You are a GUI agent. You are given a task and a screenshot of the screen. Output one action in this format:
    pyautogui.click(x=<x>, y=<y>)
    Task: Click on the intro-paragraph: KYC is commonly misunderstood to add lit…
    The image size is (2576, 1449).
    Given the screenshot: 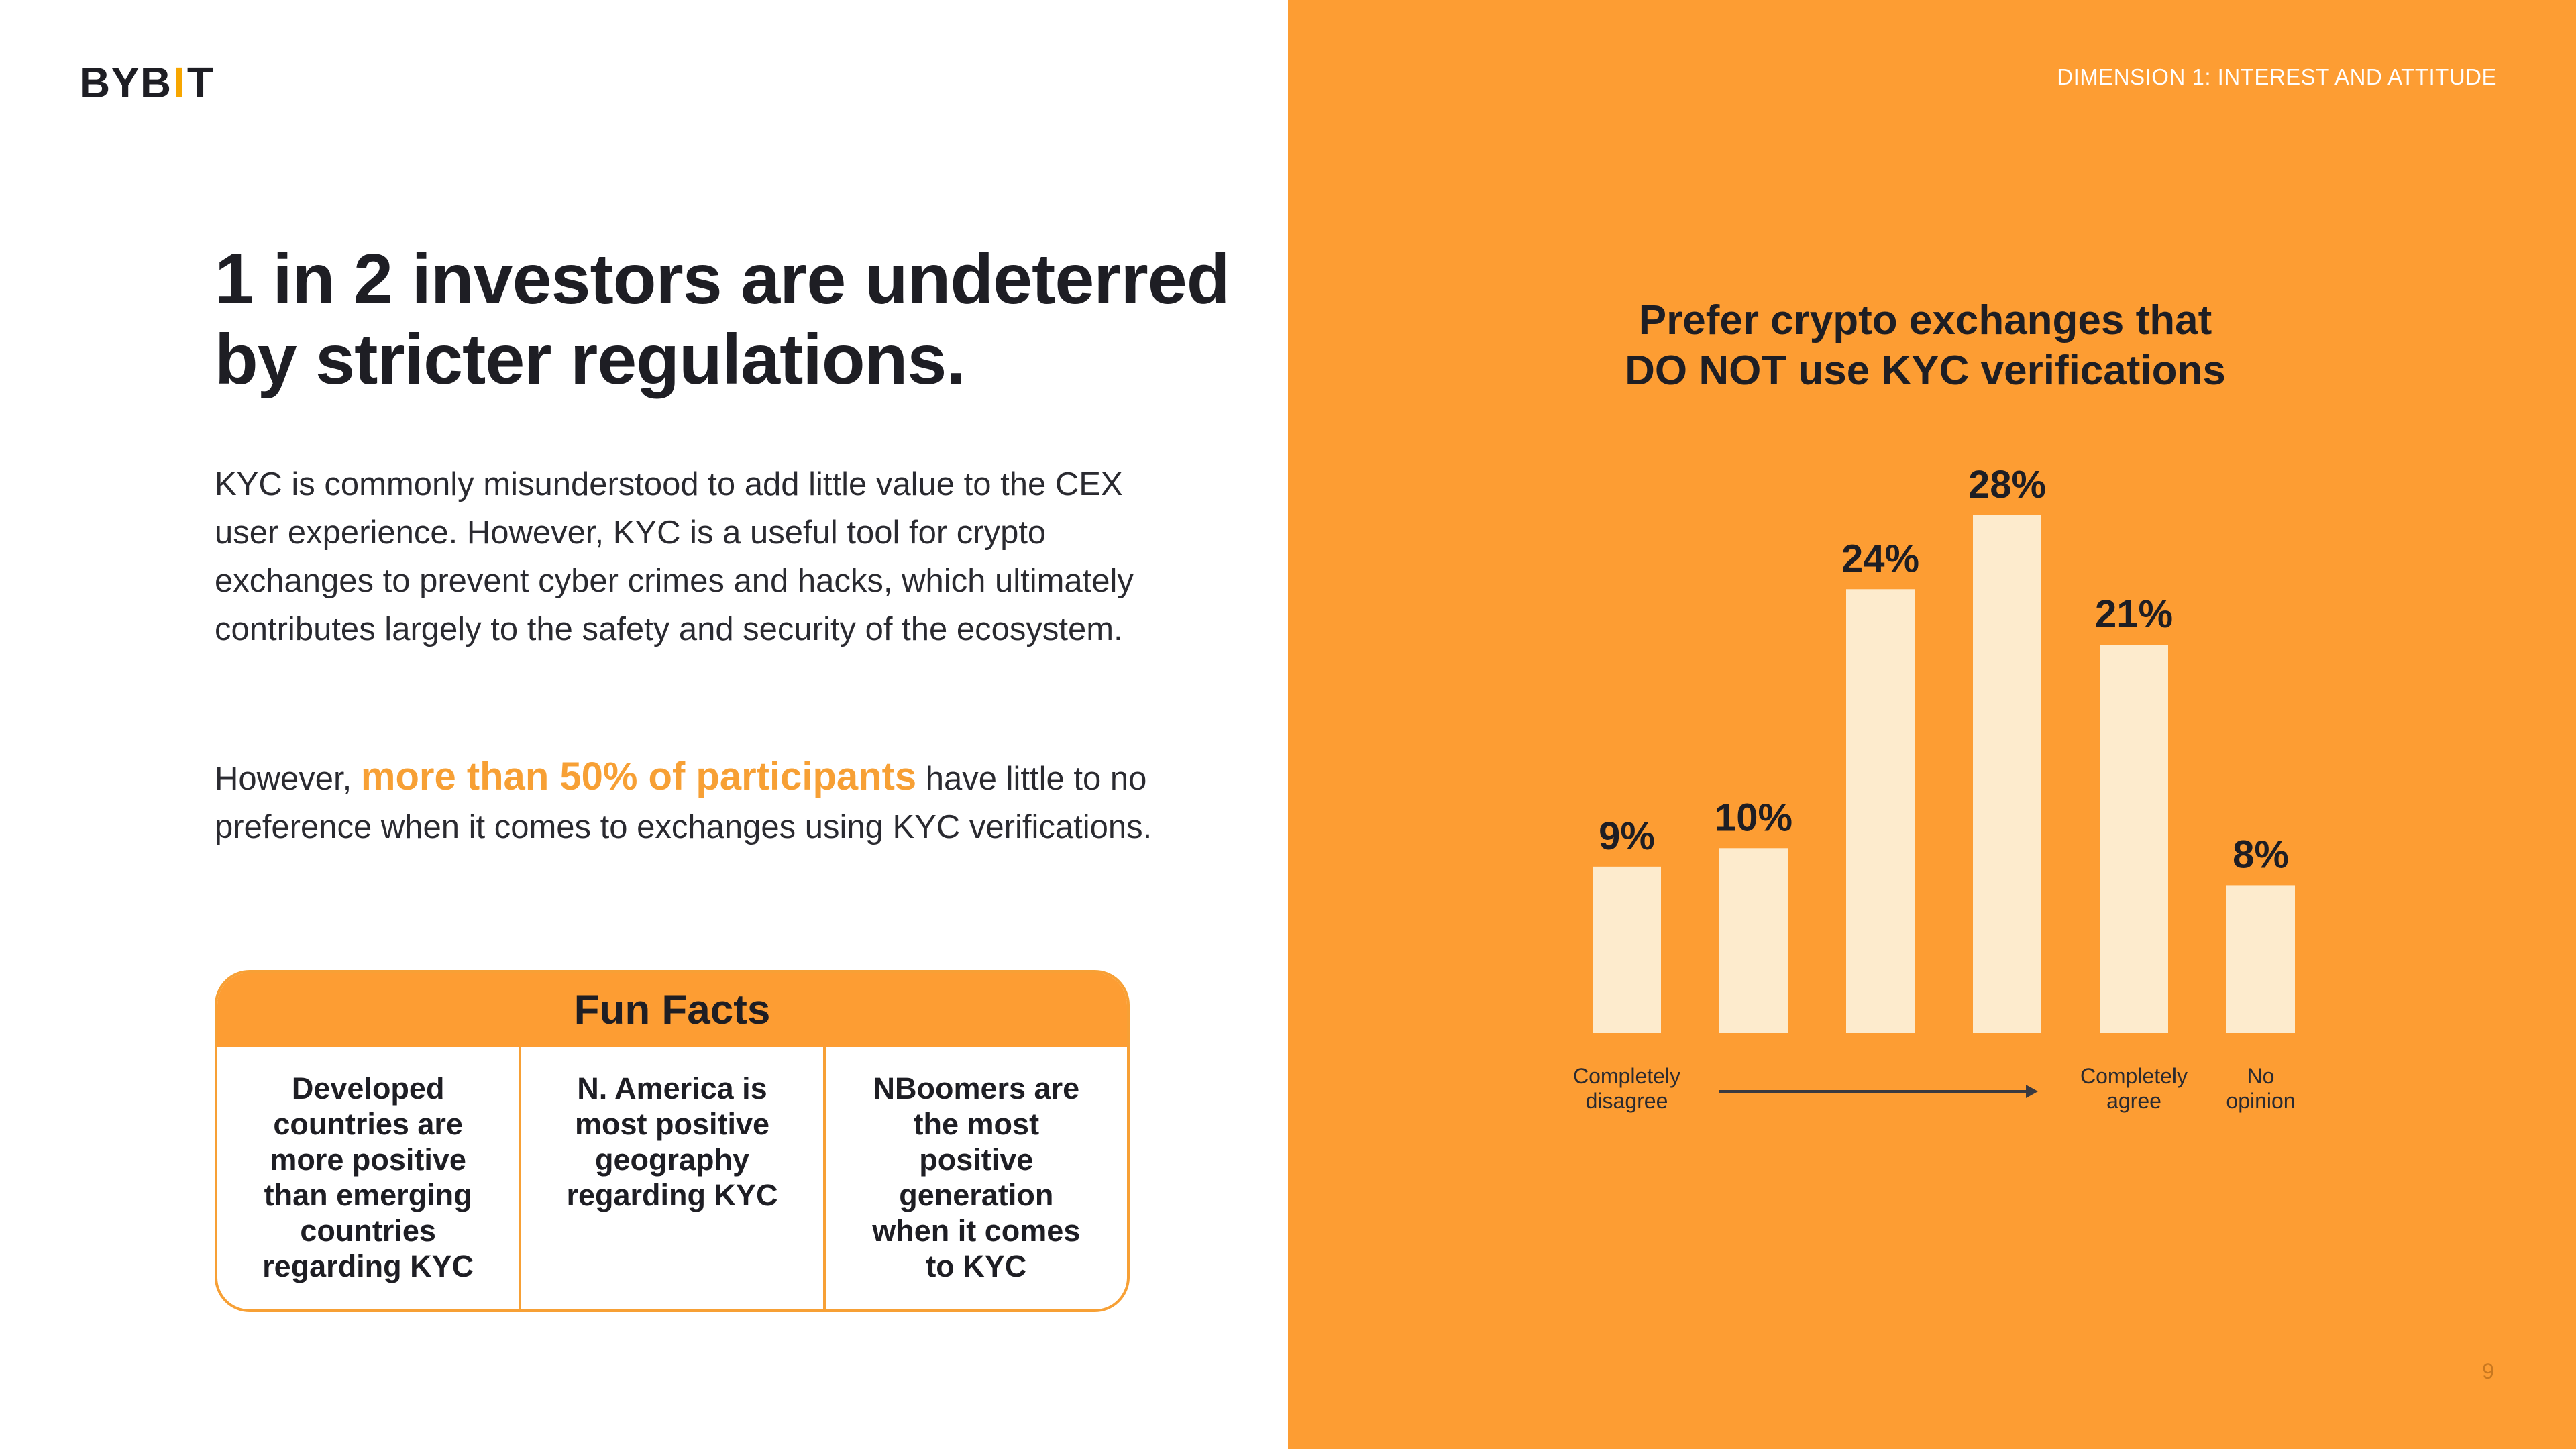 What is the action you would take?
    pyautogui.click(x=674, y=556)
    